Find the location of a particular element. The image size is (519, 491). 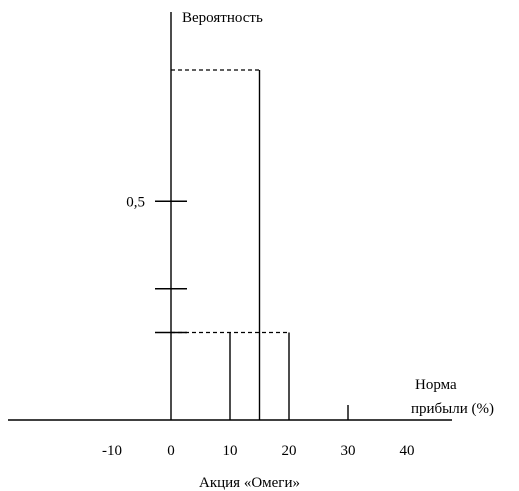

y-tick-group: 0,5 is located at coordinates (156, 264).